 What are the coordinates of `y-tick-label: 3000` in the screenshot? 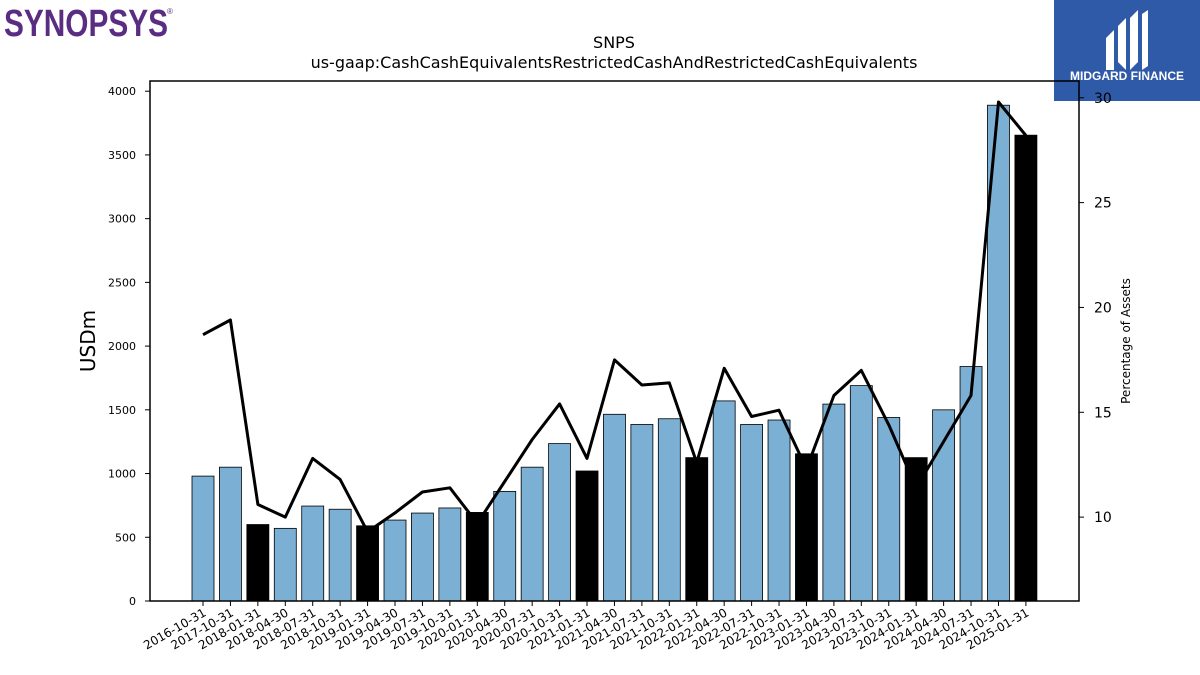 It's located at (122, 219).